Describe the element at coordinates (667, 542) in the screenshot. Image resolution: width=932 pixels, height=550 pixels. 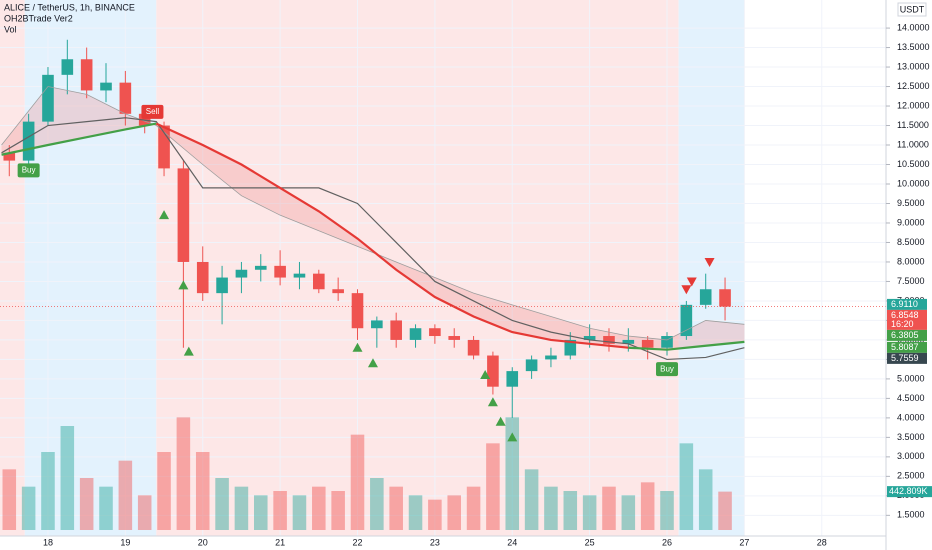
I see `x-tick-label: 26` at that location.